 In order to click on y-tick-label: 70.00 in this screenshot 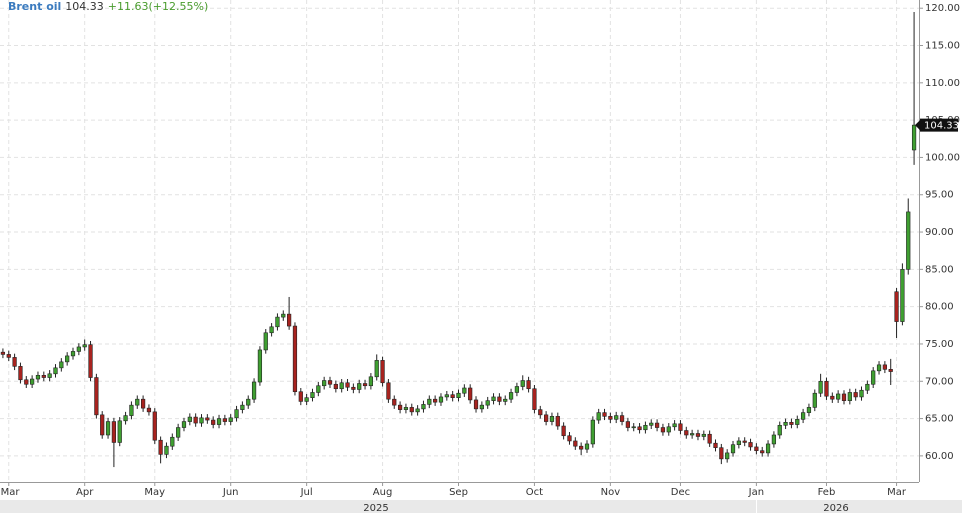, I will do `click(939, 381)`.